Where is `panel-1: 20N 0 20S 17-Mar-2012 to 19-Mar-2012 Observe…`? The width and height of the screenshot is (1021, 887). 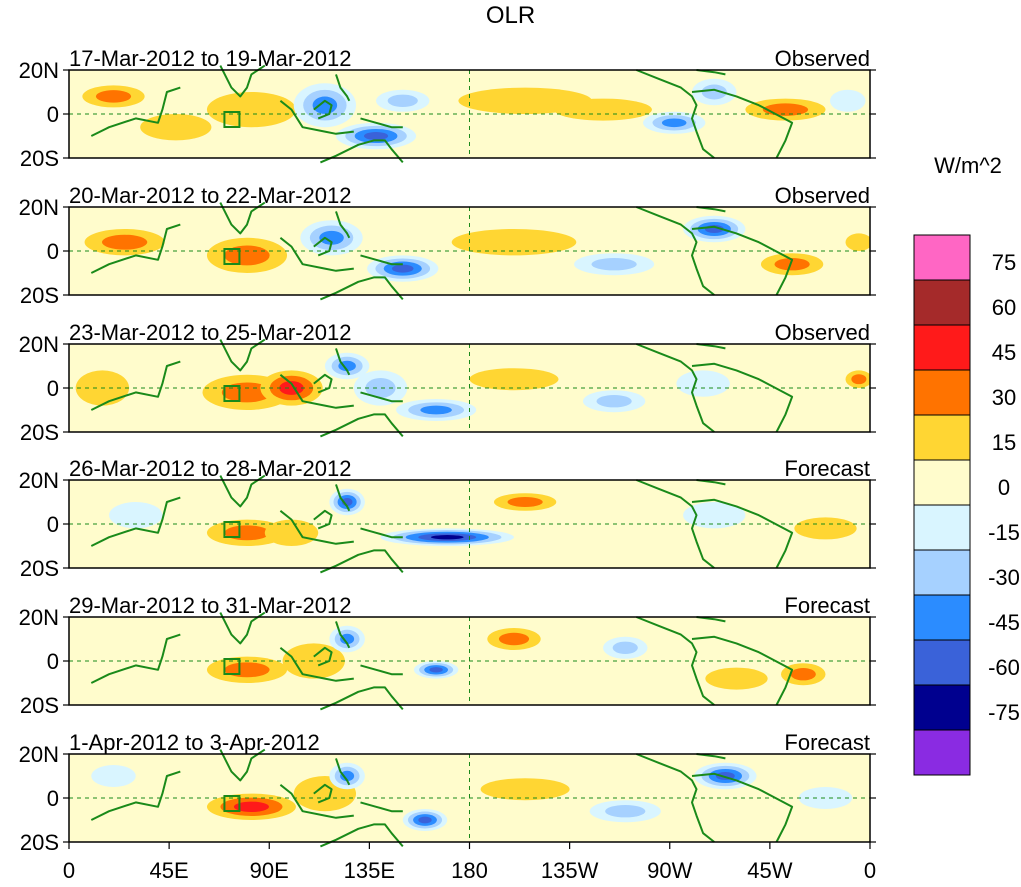
panel-1: 20N 0 20S 17-Mar-2012 to 19-Mar-2012 Observe… is located at coordinates (447, 108).